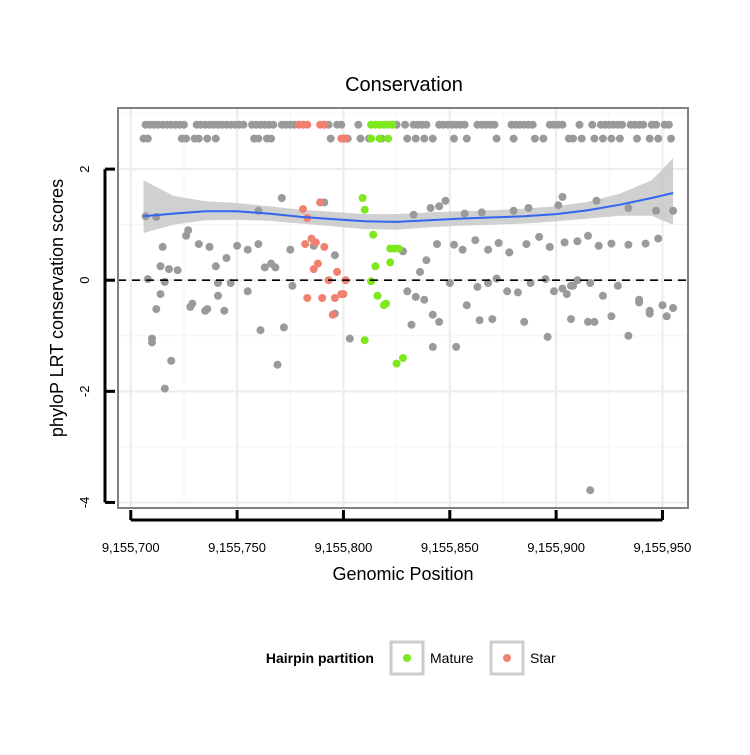 The image size is (750, 755). I want to click on x-tick-label: 9,155,750, so click(237, 547).